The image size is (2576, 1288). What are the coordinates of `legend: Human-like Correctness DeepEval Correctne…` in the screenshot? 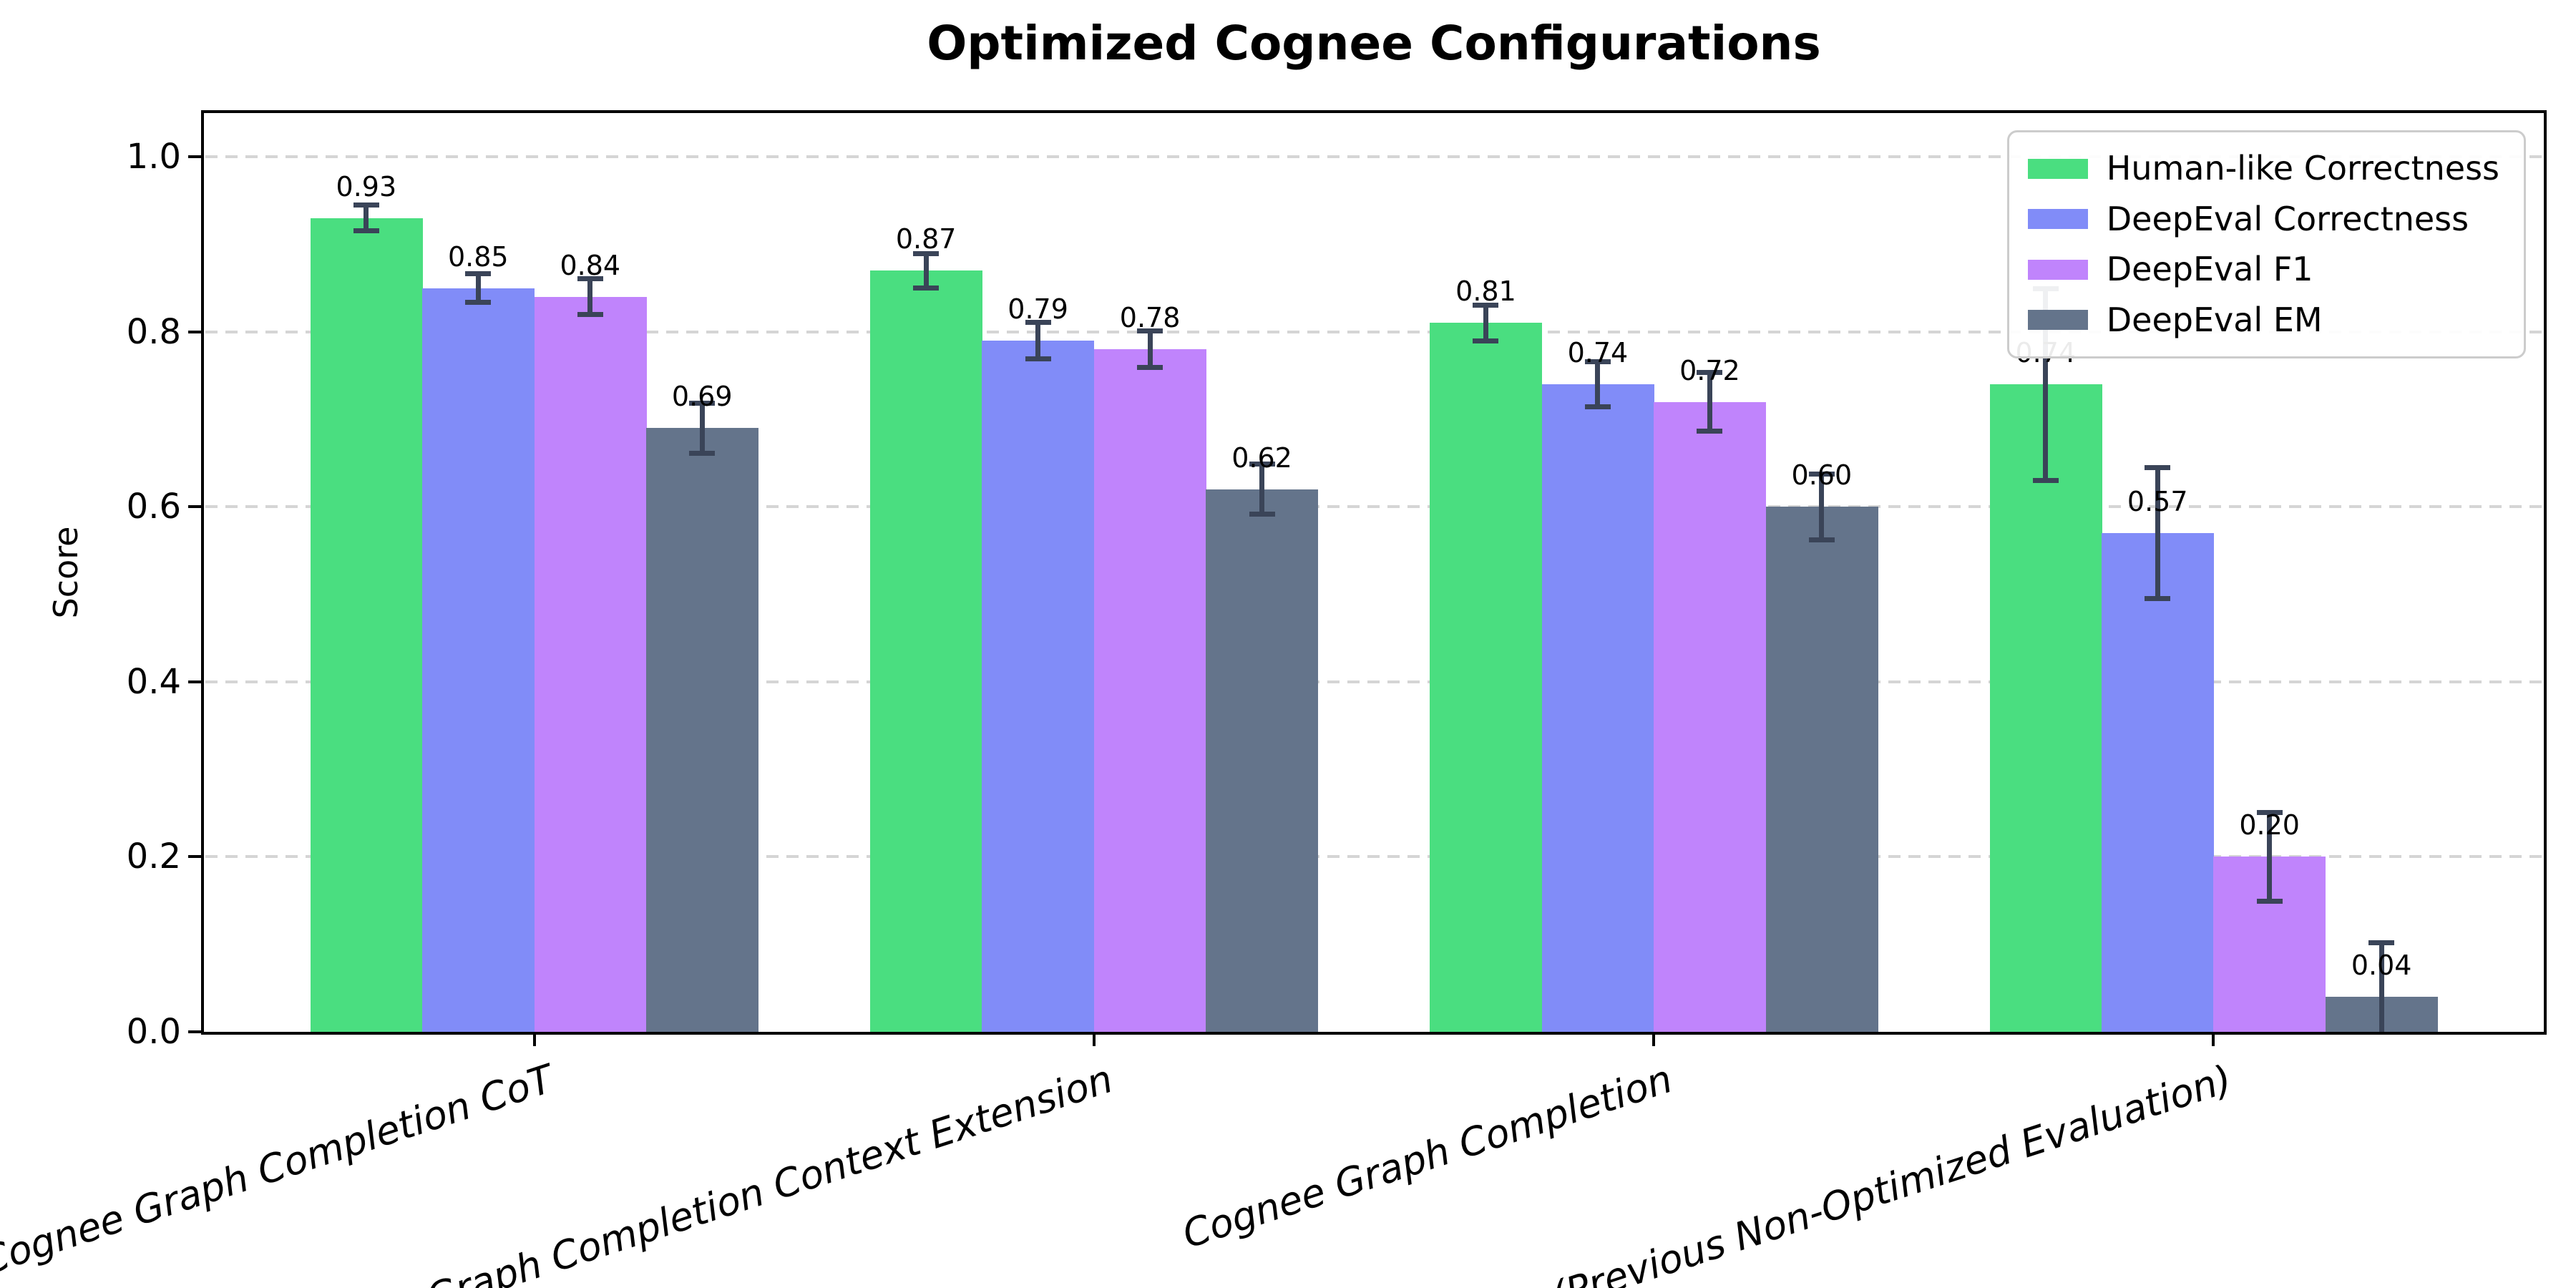 It's located at (2266, 244).